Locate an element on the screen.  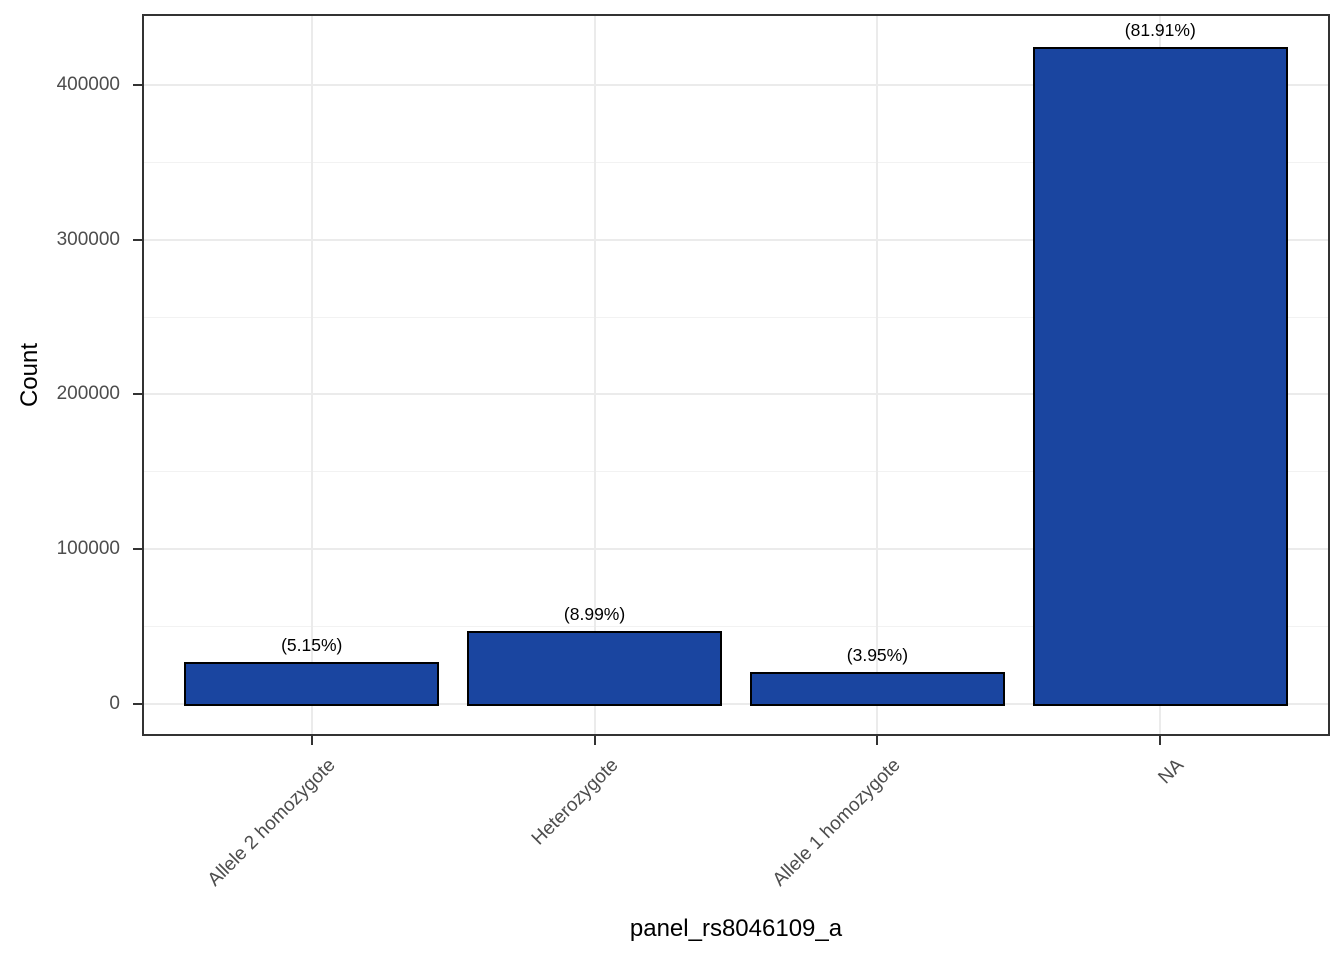
y-axis-tick-label: 200000 is located at coordinates (88, 394).